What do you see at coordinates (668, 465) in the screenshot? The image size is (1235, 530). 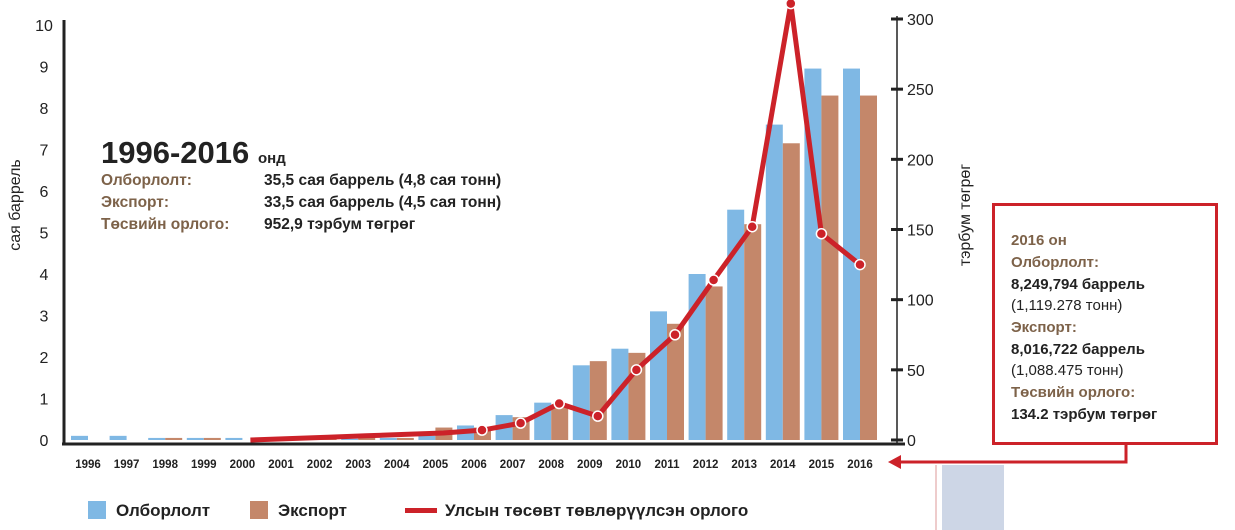 I see `x-tick-label: 2011` at bounding box center [668, 465].